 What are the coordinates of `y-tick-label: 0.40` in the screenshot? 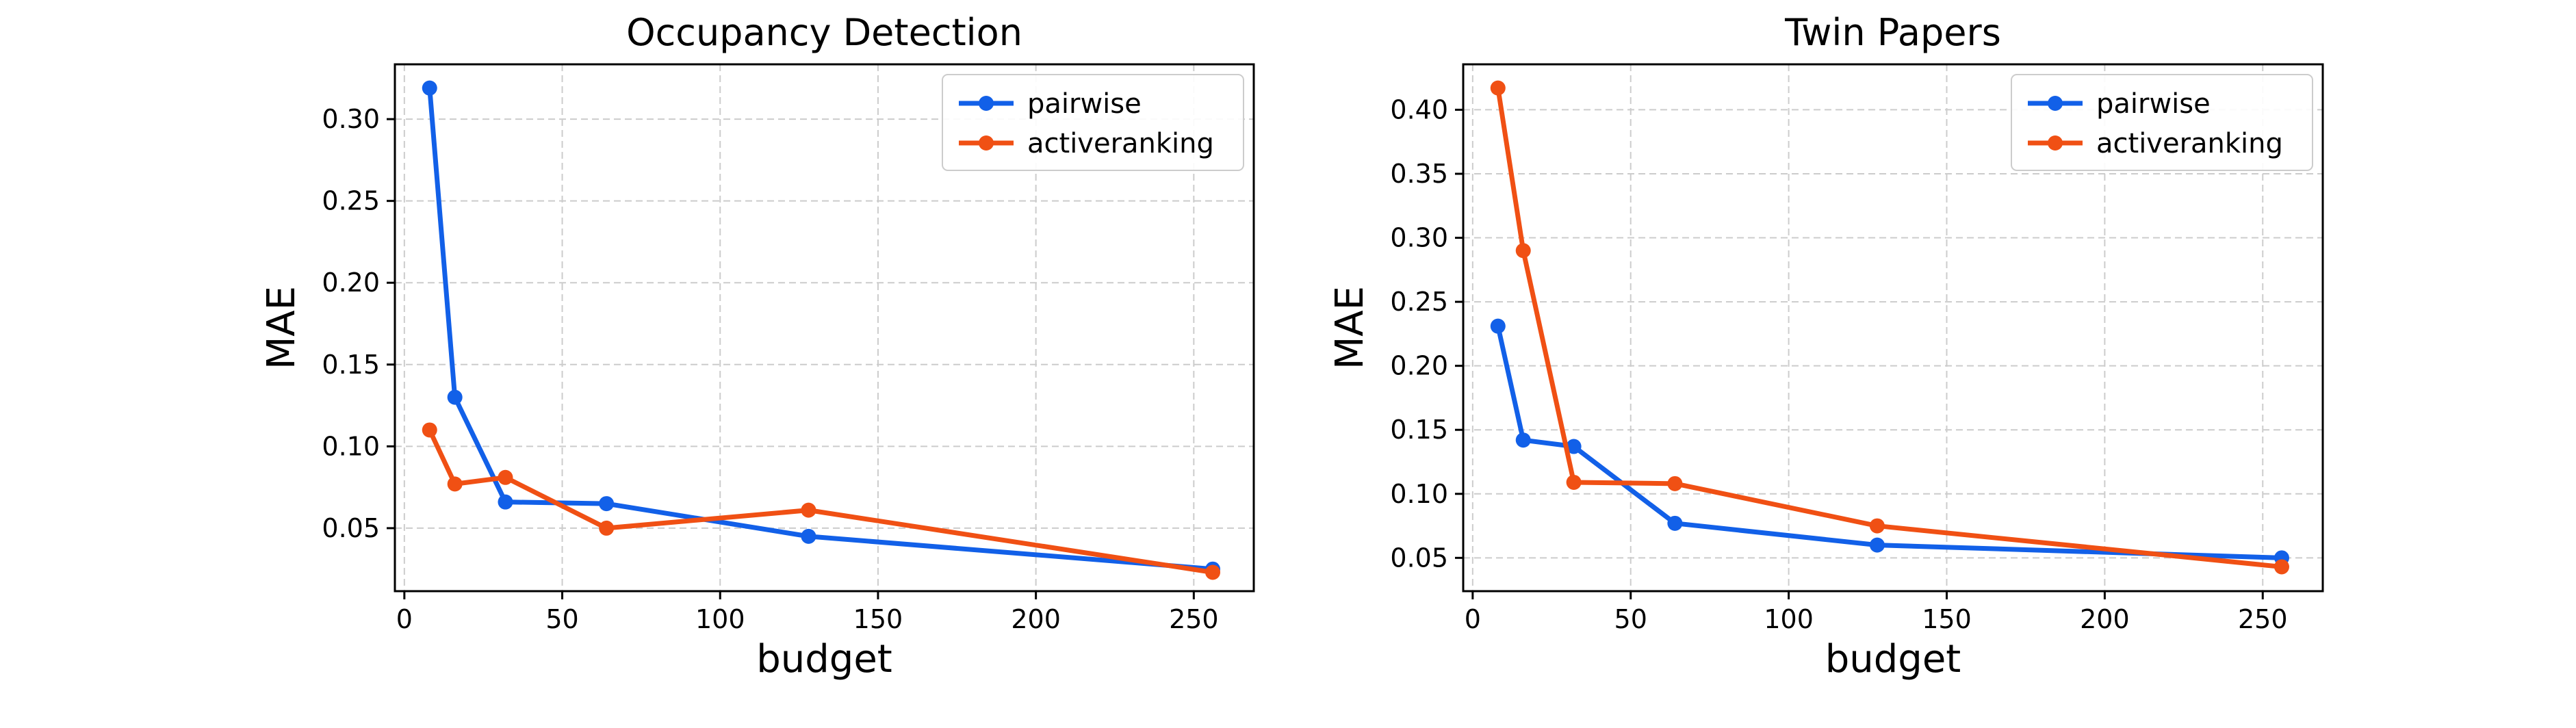 It's located at (1419, 109).